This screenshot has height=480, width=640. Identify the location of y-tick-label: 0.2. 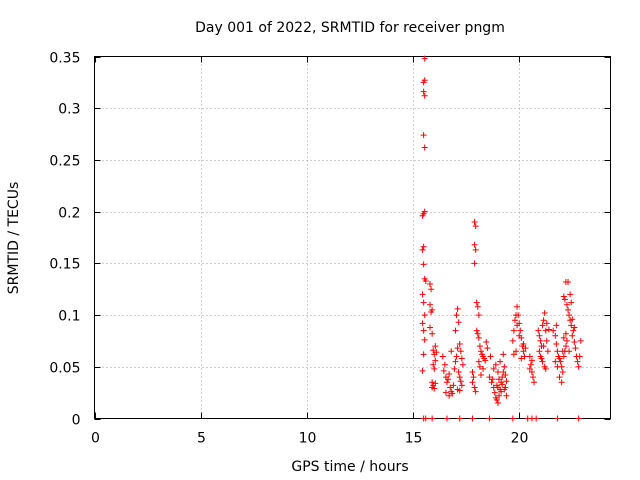
(69, 214).